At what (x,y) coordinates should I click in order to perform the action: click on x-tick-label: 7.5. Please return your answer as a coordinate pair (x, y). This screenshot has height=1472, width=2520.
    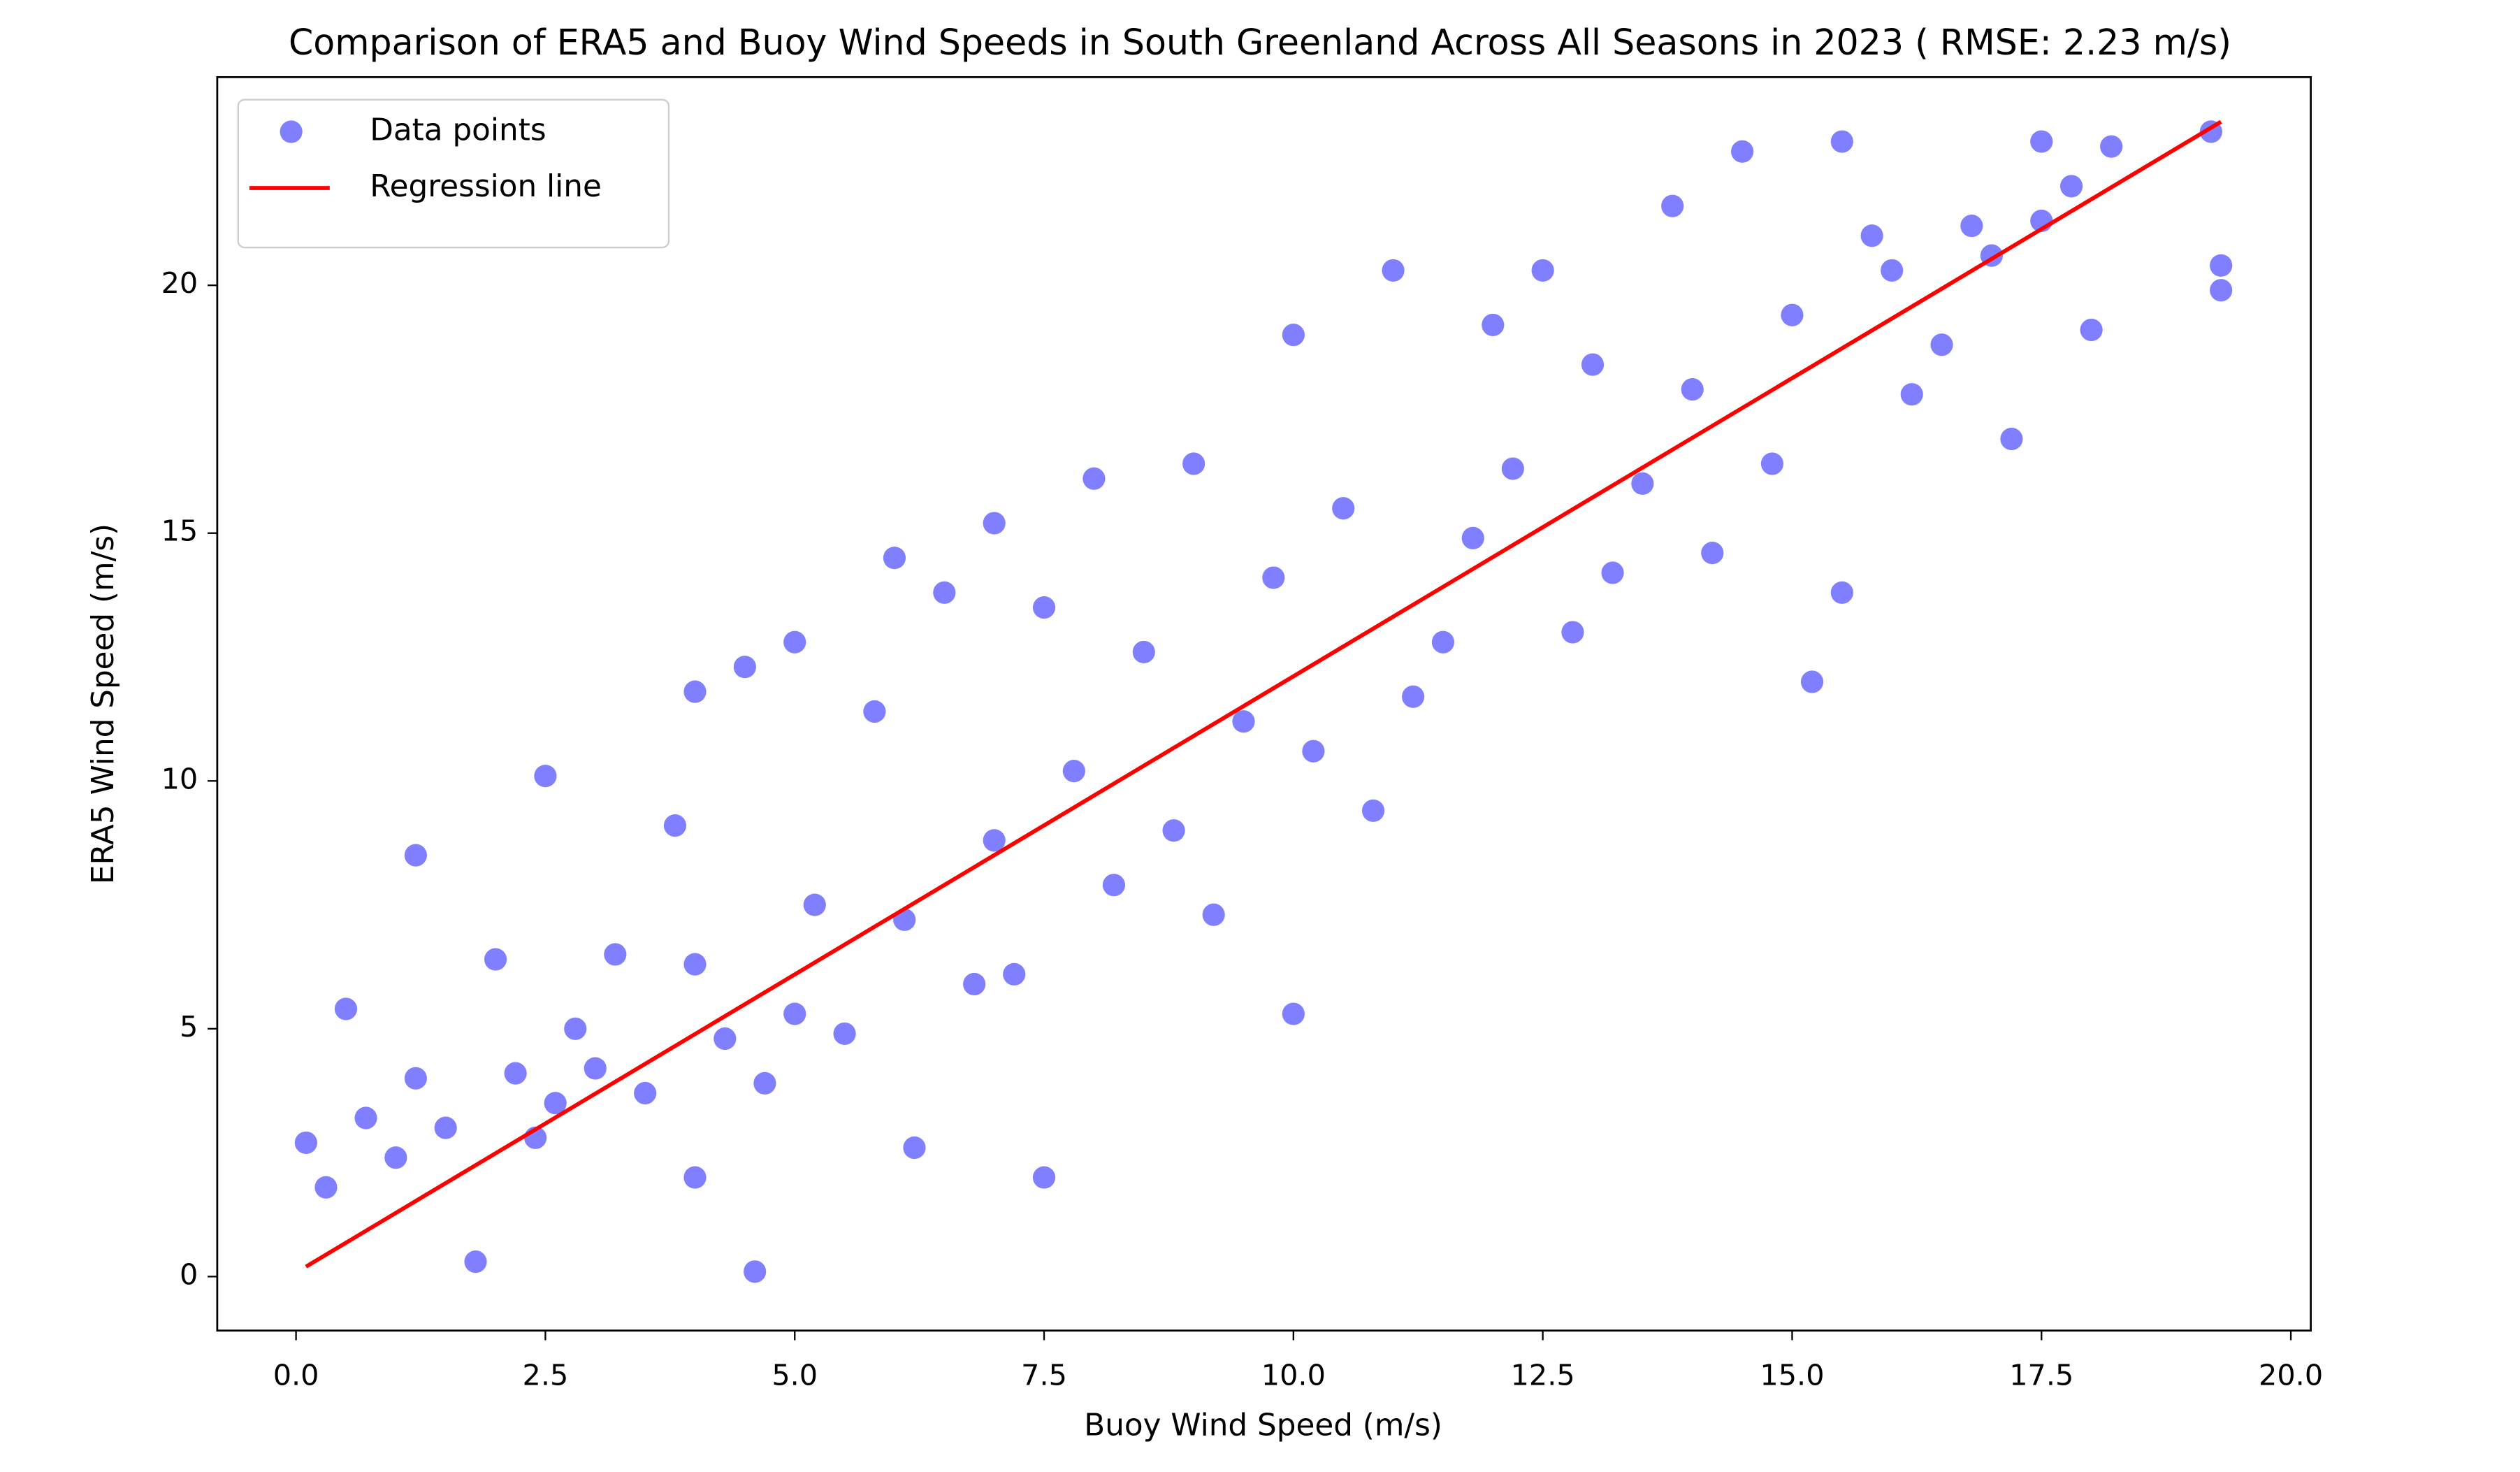
    Looking at the image, I should click on (1044, 1375).